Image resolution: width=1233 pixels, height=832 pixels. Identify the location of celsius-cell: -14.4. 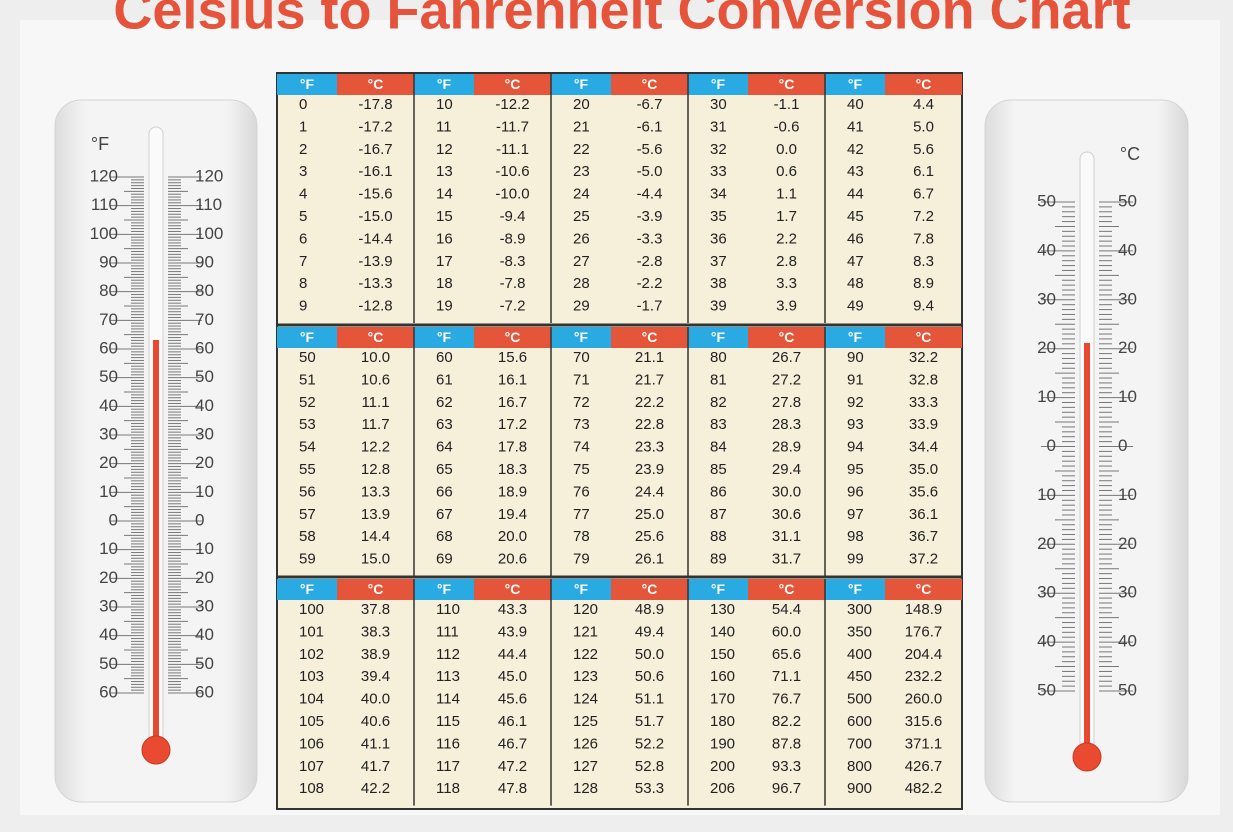
(375, 238).